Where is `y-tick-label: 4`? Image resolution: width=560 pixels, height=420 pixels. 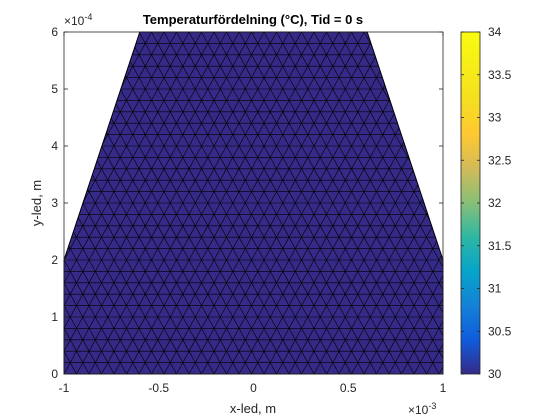
y-tick-label: 4 is located at coordinates (54, 146).